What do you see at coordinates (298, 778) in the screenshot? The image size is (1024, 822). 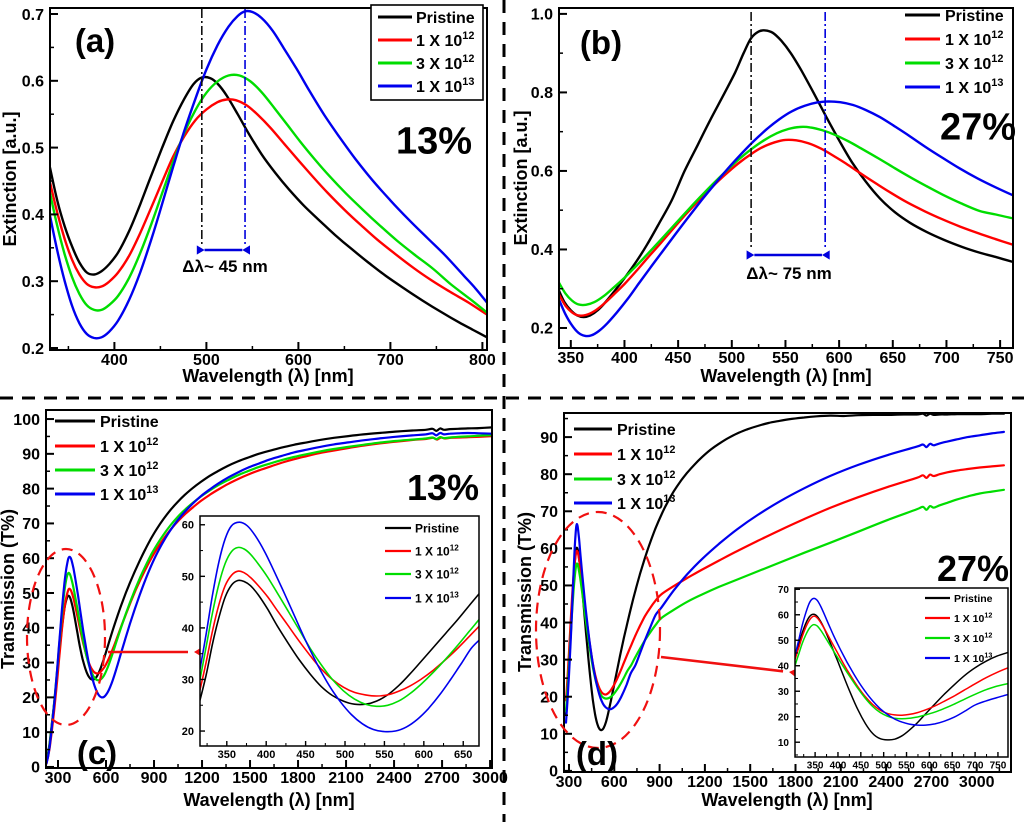 I see `x-tick-label: 1800` at bounding box center [298, 778].